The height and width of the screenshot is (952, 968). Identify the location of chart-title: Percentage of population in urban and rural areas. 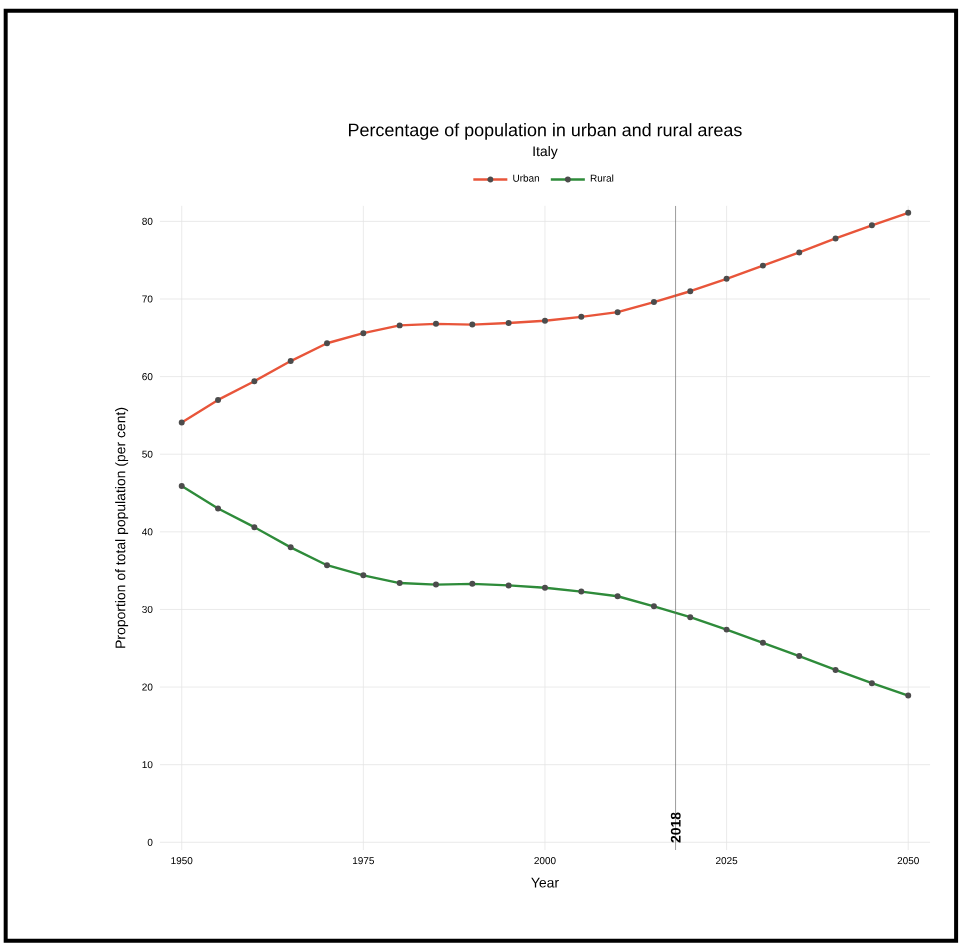
(545, 131).